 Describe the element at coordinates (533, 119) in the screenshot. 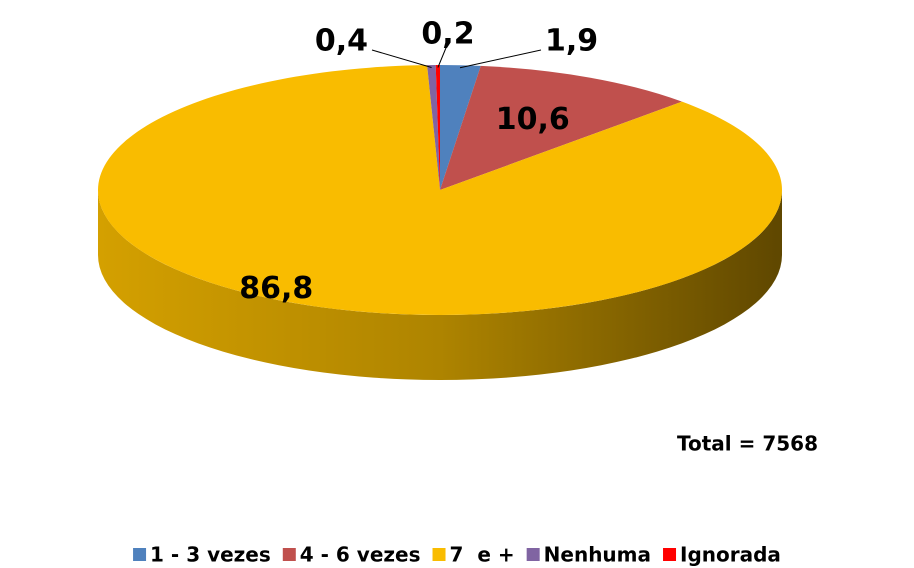

I see `value-label: 10,6` at that location.